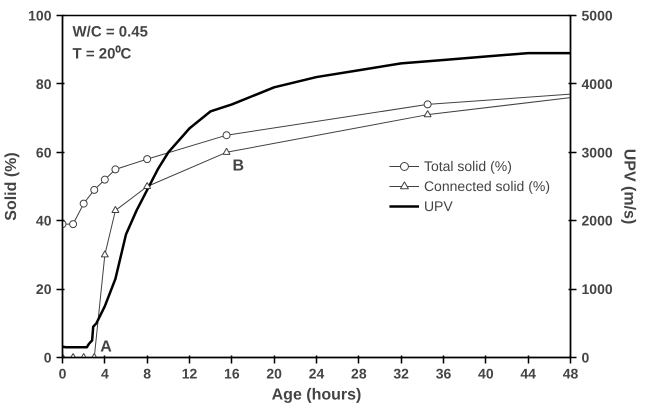 The image size is (648, 420). I want to click on x-tick-label: 0, so click(62, 374).